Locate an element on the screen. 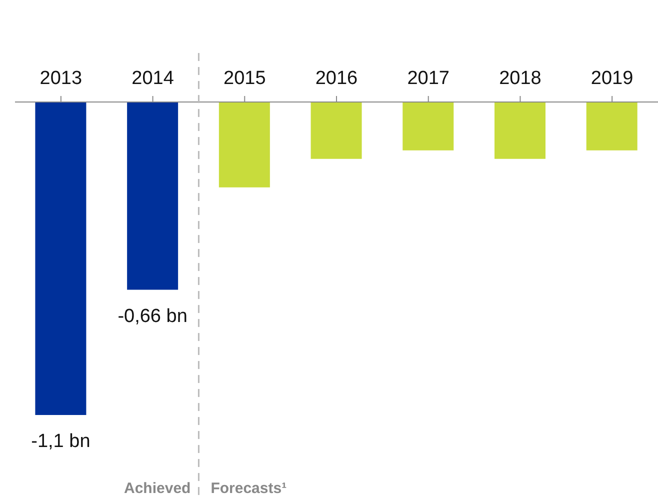 This screenshot has width=658, height=499. data-label: -0,66 bn is located at coordinates (153, 316).